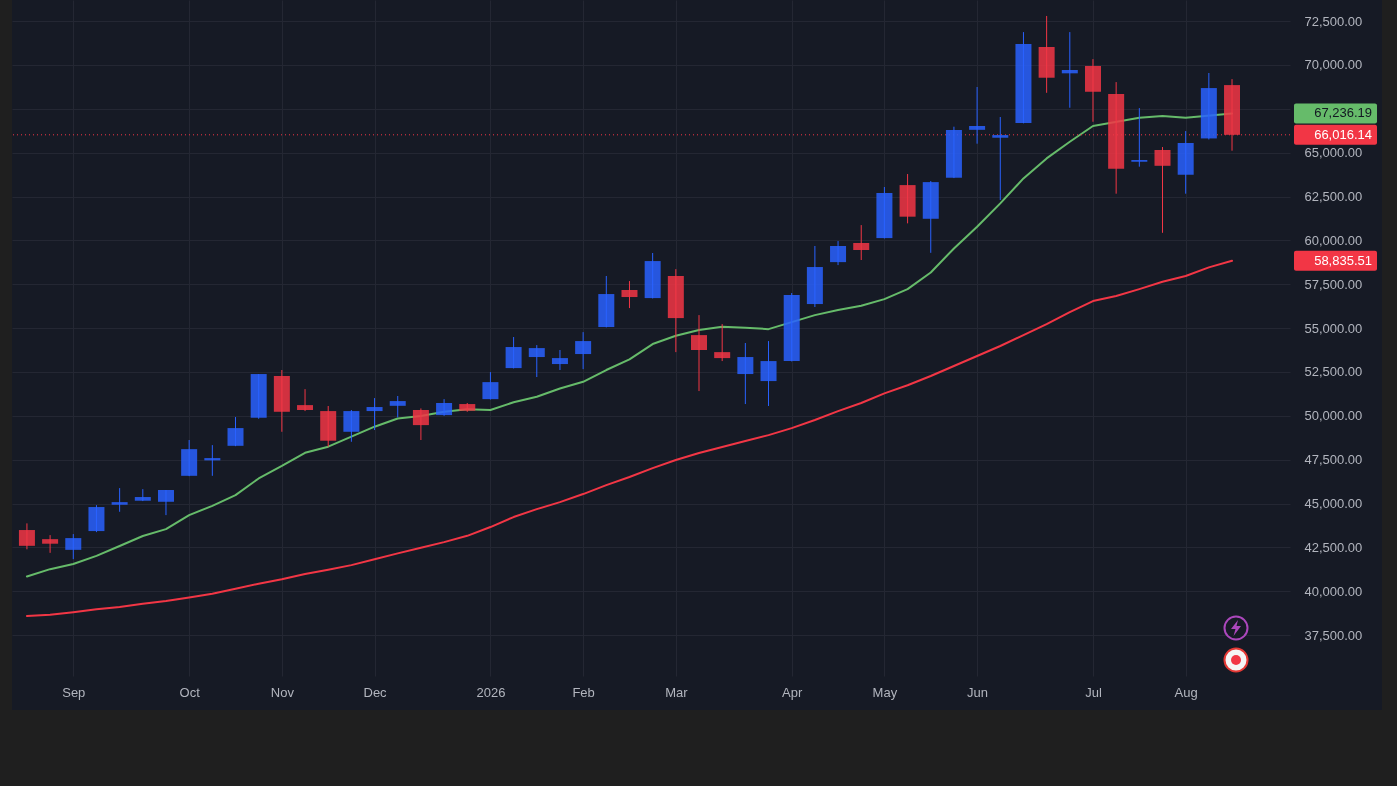  Describe the element at coordinates (1343, 113) in the screenshot. I see `text: 67,236.19` at that location.